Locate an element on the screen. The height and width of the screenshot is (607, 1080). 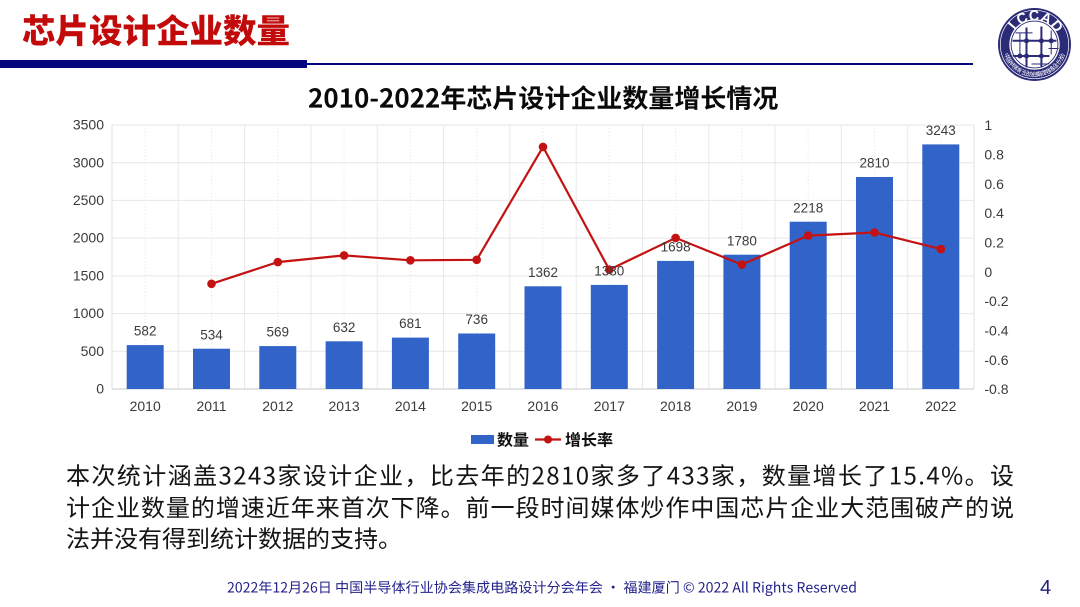
svg-text: 2015 is located at coordinates (476, 406).